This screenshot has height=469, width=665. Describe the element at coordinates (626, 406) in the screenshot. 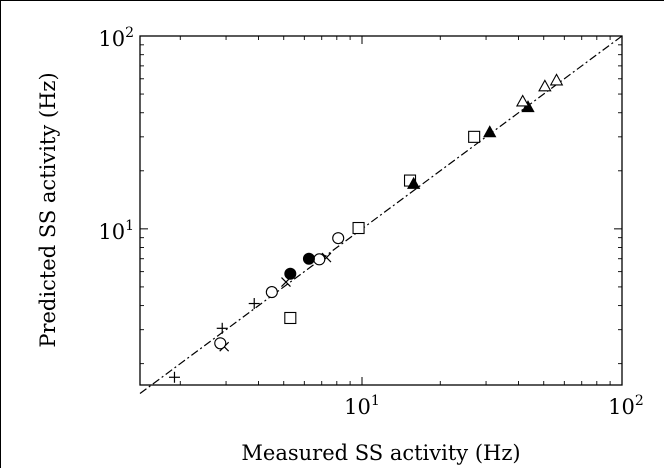

I see `x-tick-label: 102` at that location.